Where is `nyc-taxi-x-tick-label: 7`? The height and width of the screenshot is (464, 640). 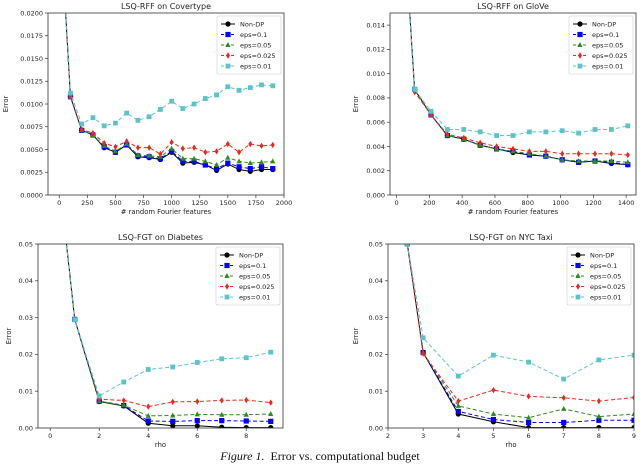 nyc-taxi-x-tick-label: 7 is located at coordinates (564, 436).